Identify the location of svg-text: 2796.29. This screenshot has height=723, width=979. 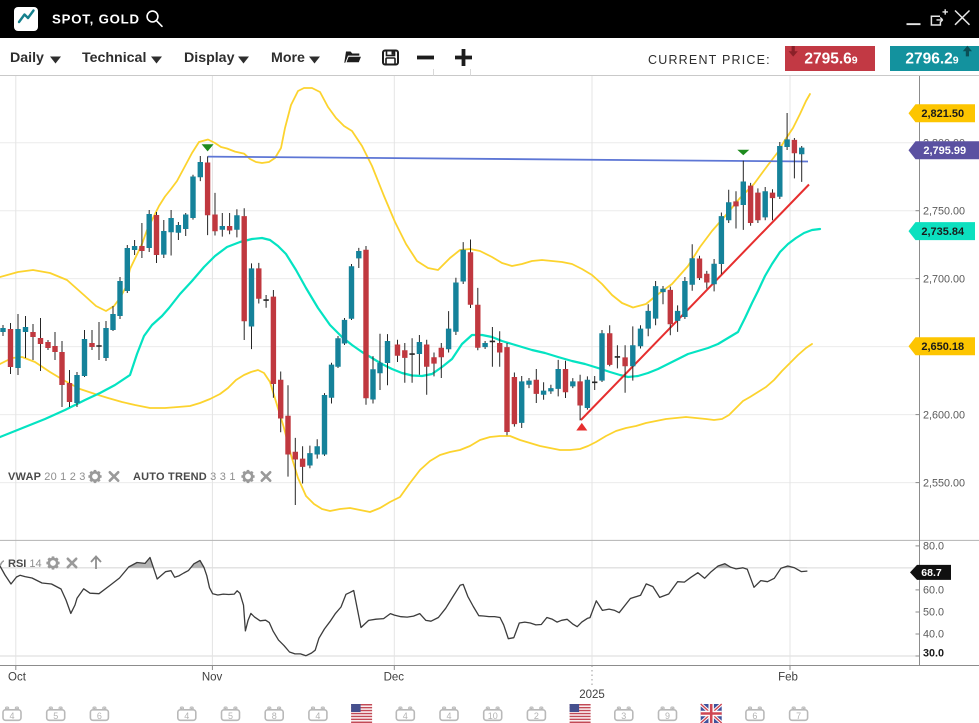
(931, 59).